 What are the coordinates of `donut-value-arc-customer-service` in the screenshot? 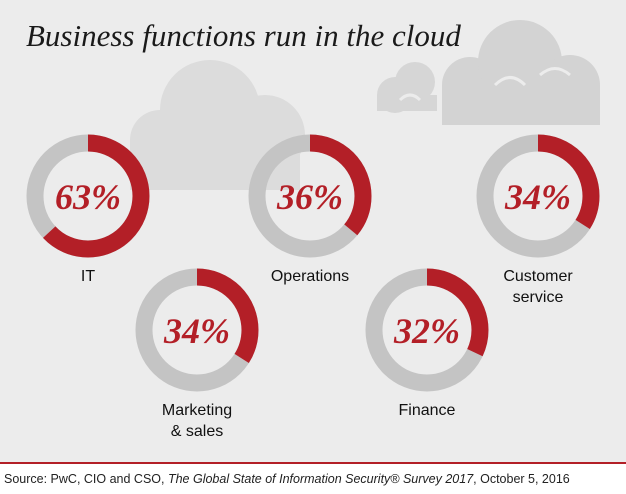 It's located at (538, 196).